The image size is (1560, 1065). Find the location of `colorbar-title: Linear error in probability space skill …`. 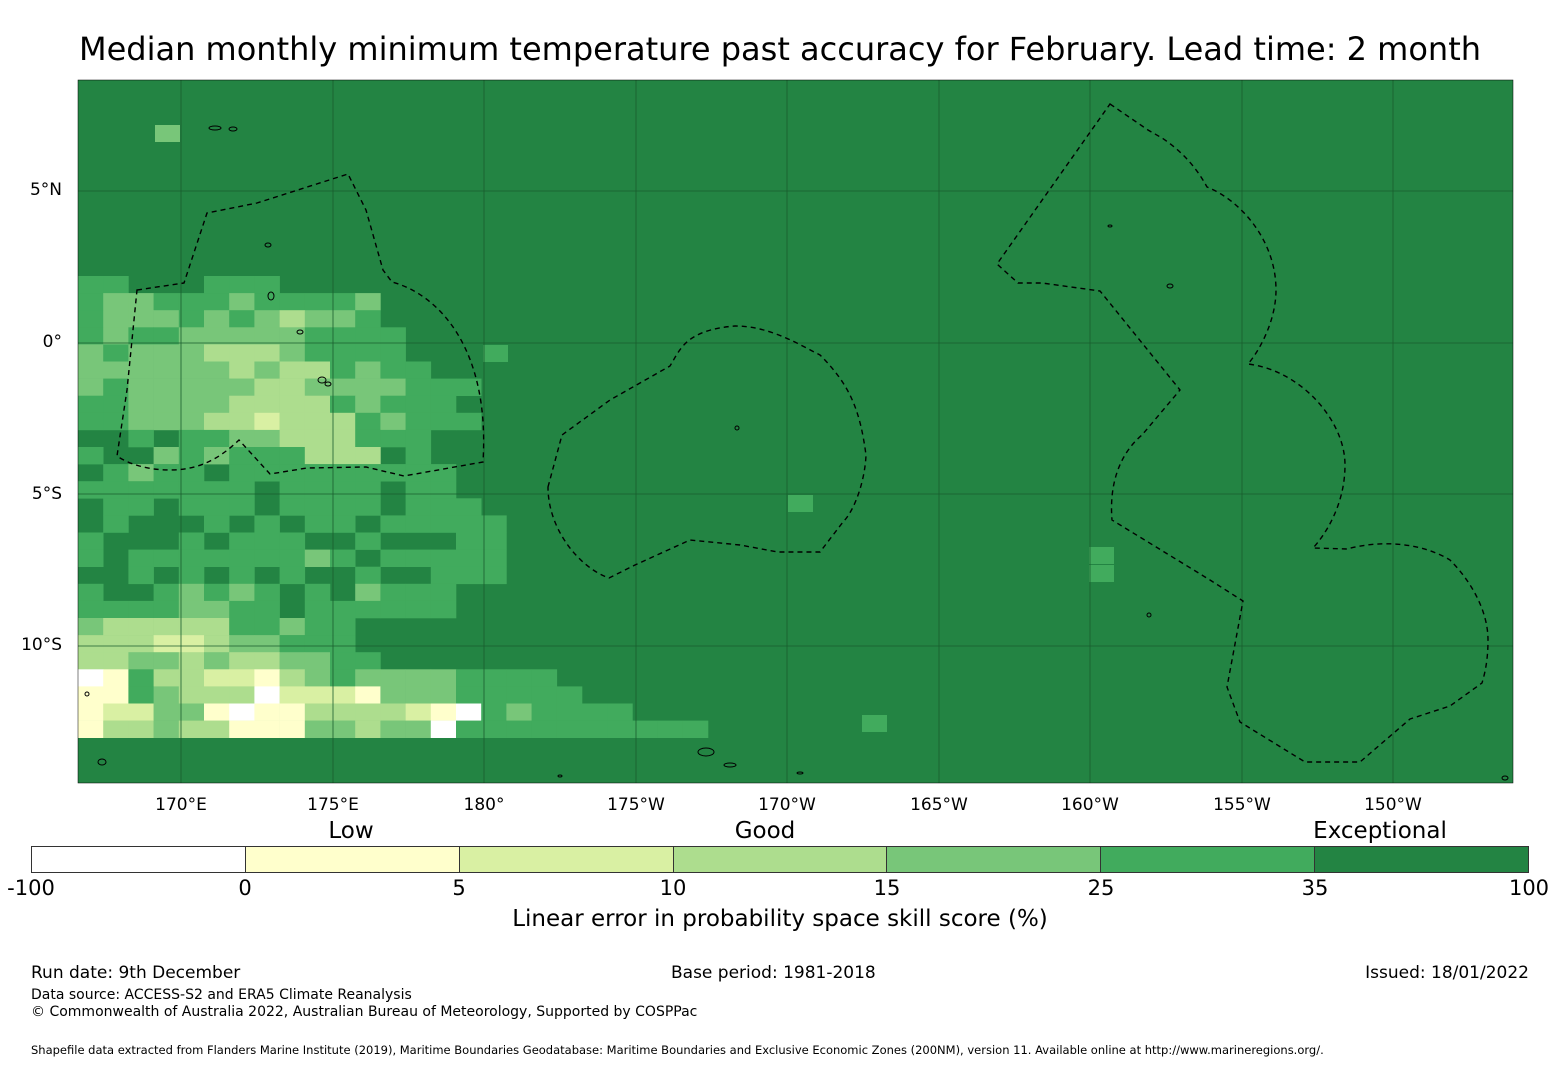

colorbar-title: Linear error in probability space skill … is located at coordinates (780, 919).